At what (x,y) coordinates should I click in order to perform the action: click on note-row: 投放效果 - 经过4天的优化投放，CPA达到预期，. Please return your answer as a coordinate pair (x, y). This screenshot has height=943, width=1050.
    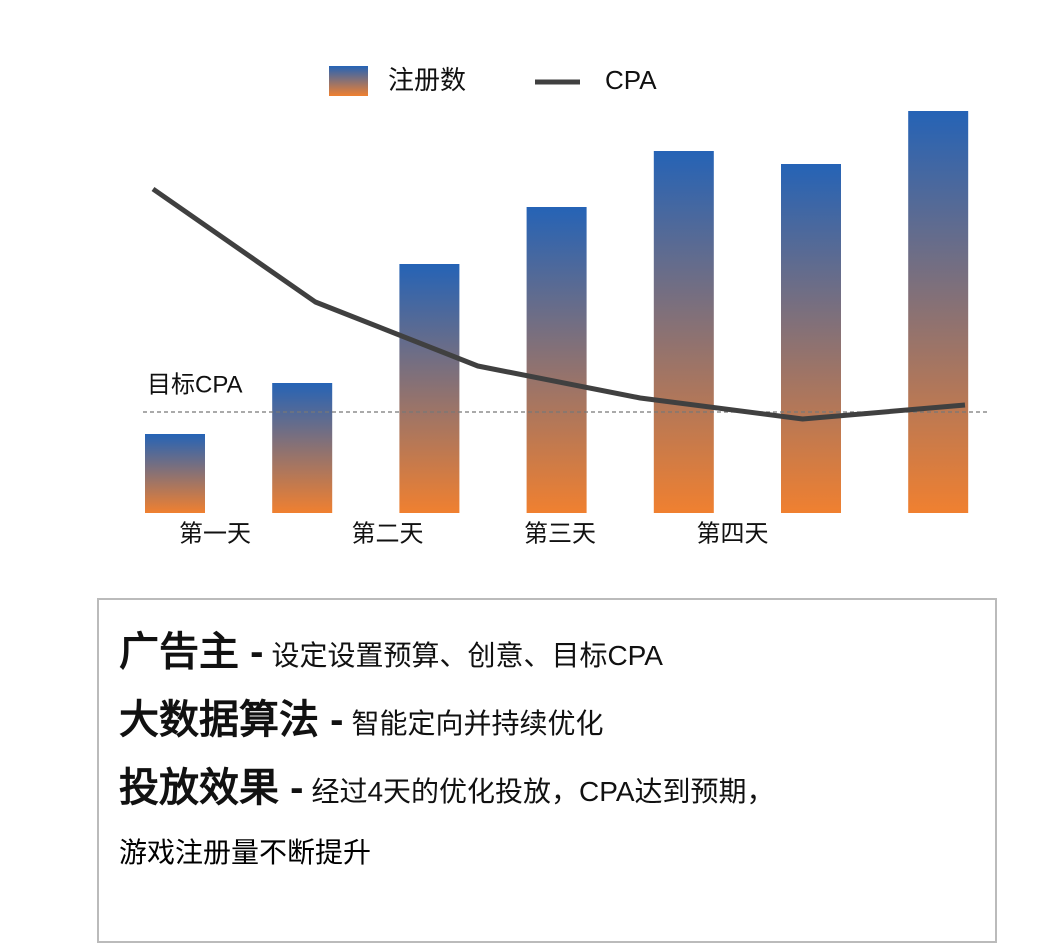
    Looking at the image, I should click on (557, 788).